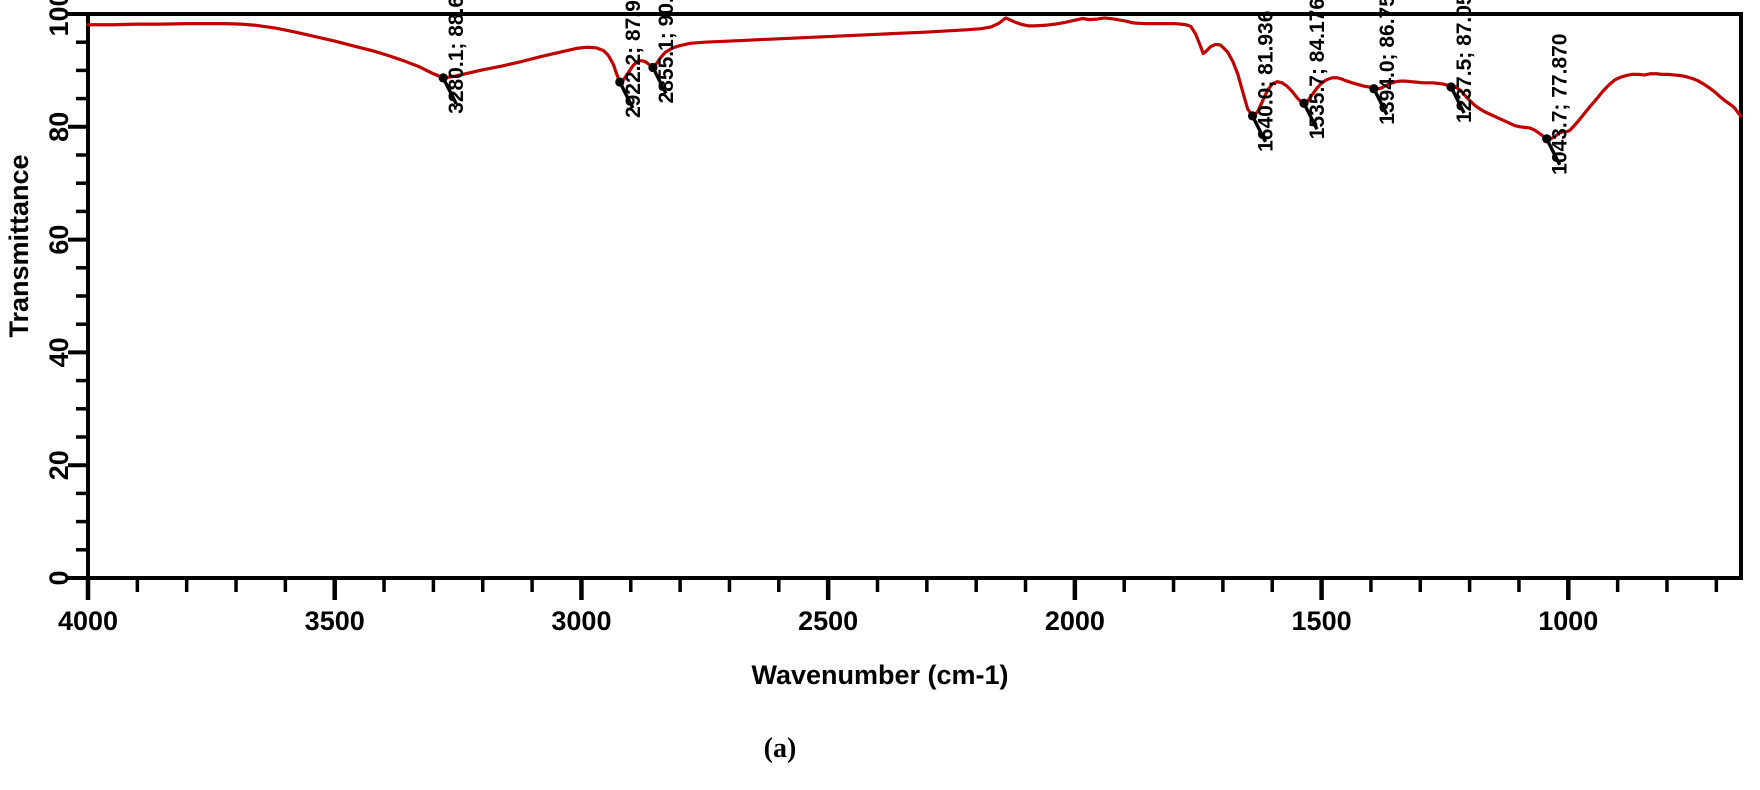 This screenshot has height=790, width=1760. What do you see at coordinates (59, 240) in the screenshot?
I see `y-tick-label: 60` at bounding box center [59, 240].